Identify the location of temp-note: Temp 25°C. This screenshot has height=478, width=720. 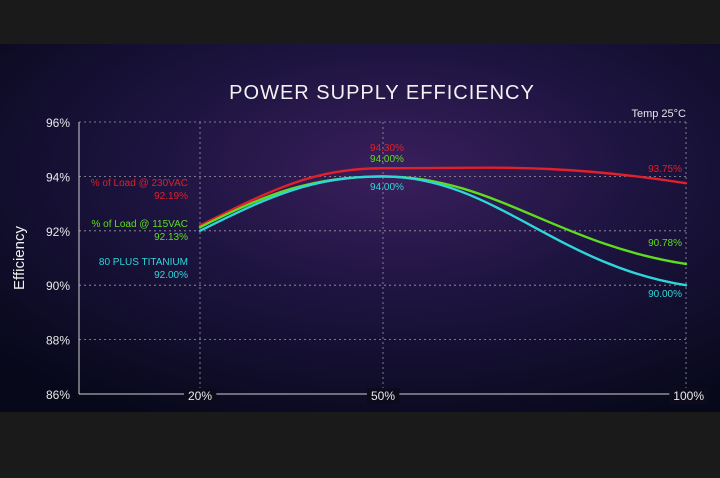
(658, 114).